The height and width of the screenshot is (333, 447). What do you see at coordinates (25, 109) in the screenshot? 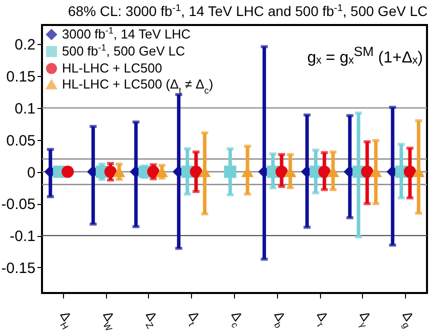
I see `y-tick-label: 0.1` at bounding box center [25, 109].